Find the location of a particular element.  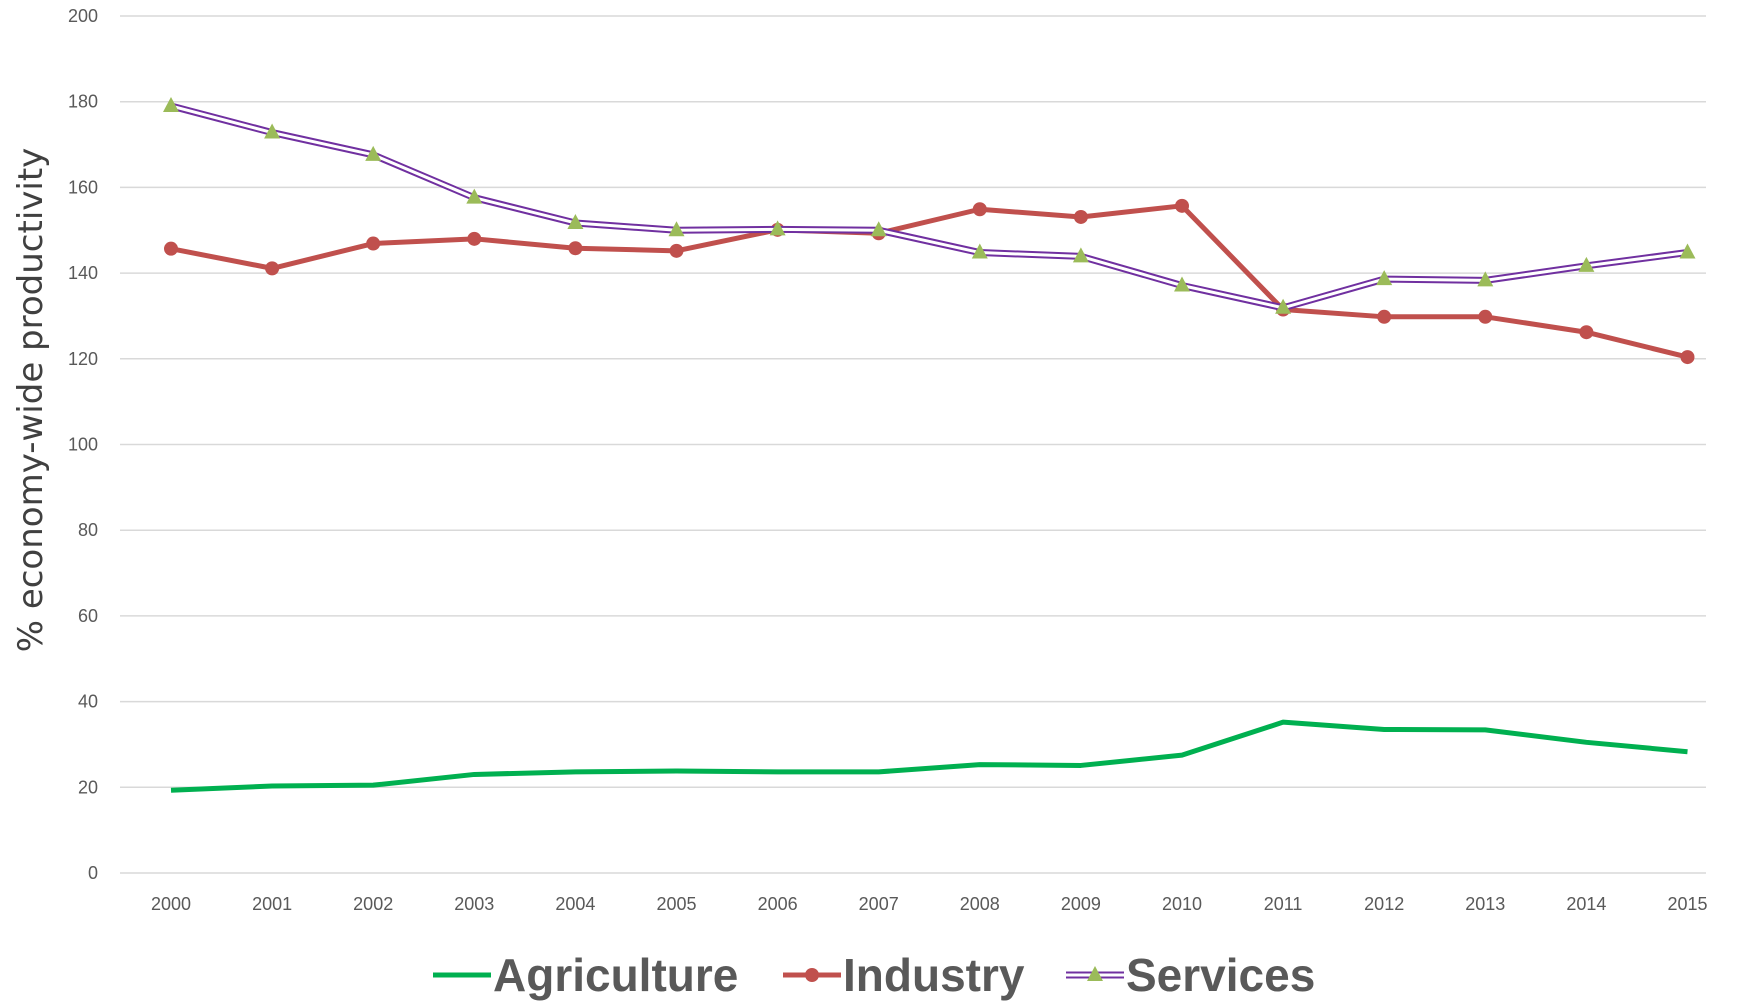

legend-item-agriculture: Agriculture is located at coordinates (585, 975).